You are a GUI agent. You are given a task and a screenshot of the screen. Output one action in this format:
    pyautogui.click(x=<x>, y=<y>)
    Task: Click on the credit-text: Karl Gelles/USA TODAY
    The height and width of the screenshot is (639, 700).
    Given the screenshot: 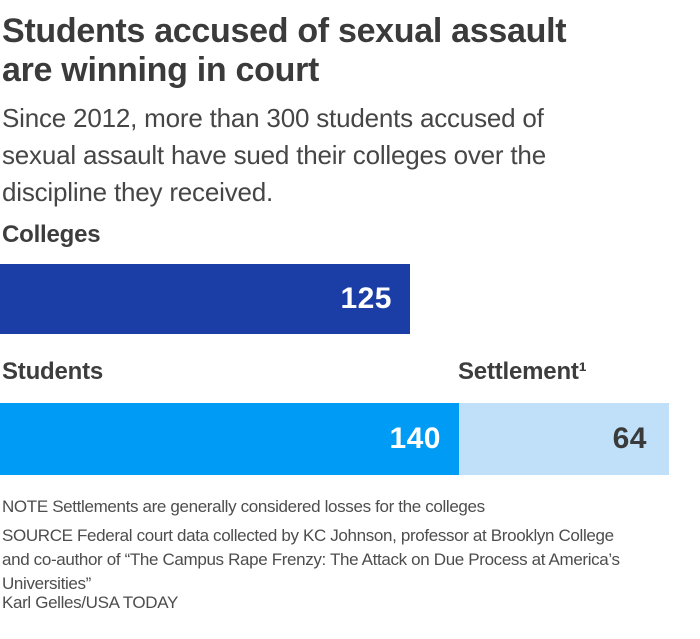 What is the action you would take?
    pyautogui.click(x=90, y=602)
    